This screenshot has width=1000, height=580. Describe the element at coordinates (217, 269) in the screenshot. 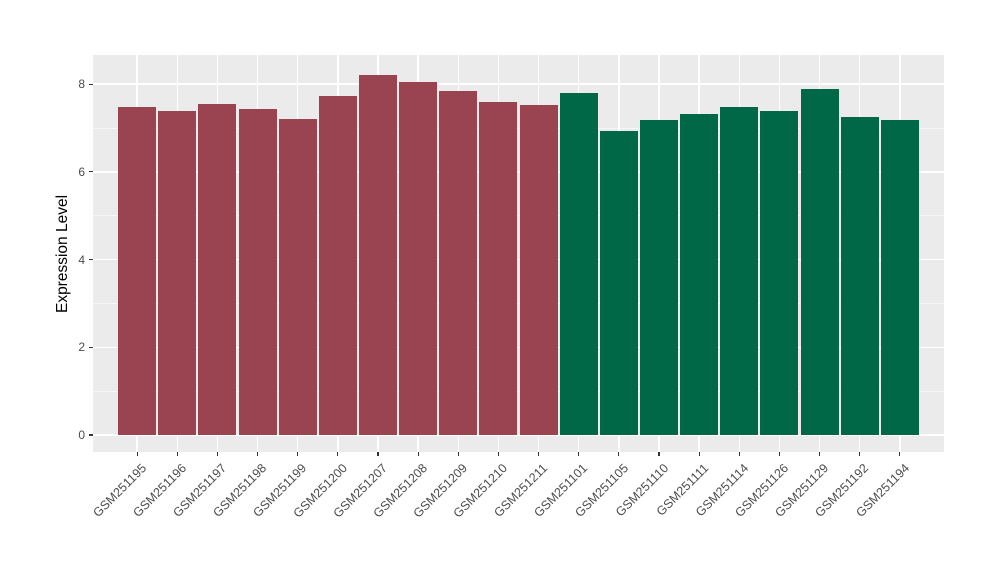

I see `bar-GSM251197` at that location.